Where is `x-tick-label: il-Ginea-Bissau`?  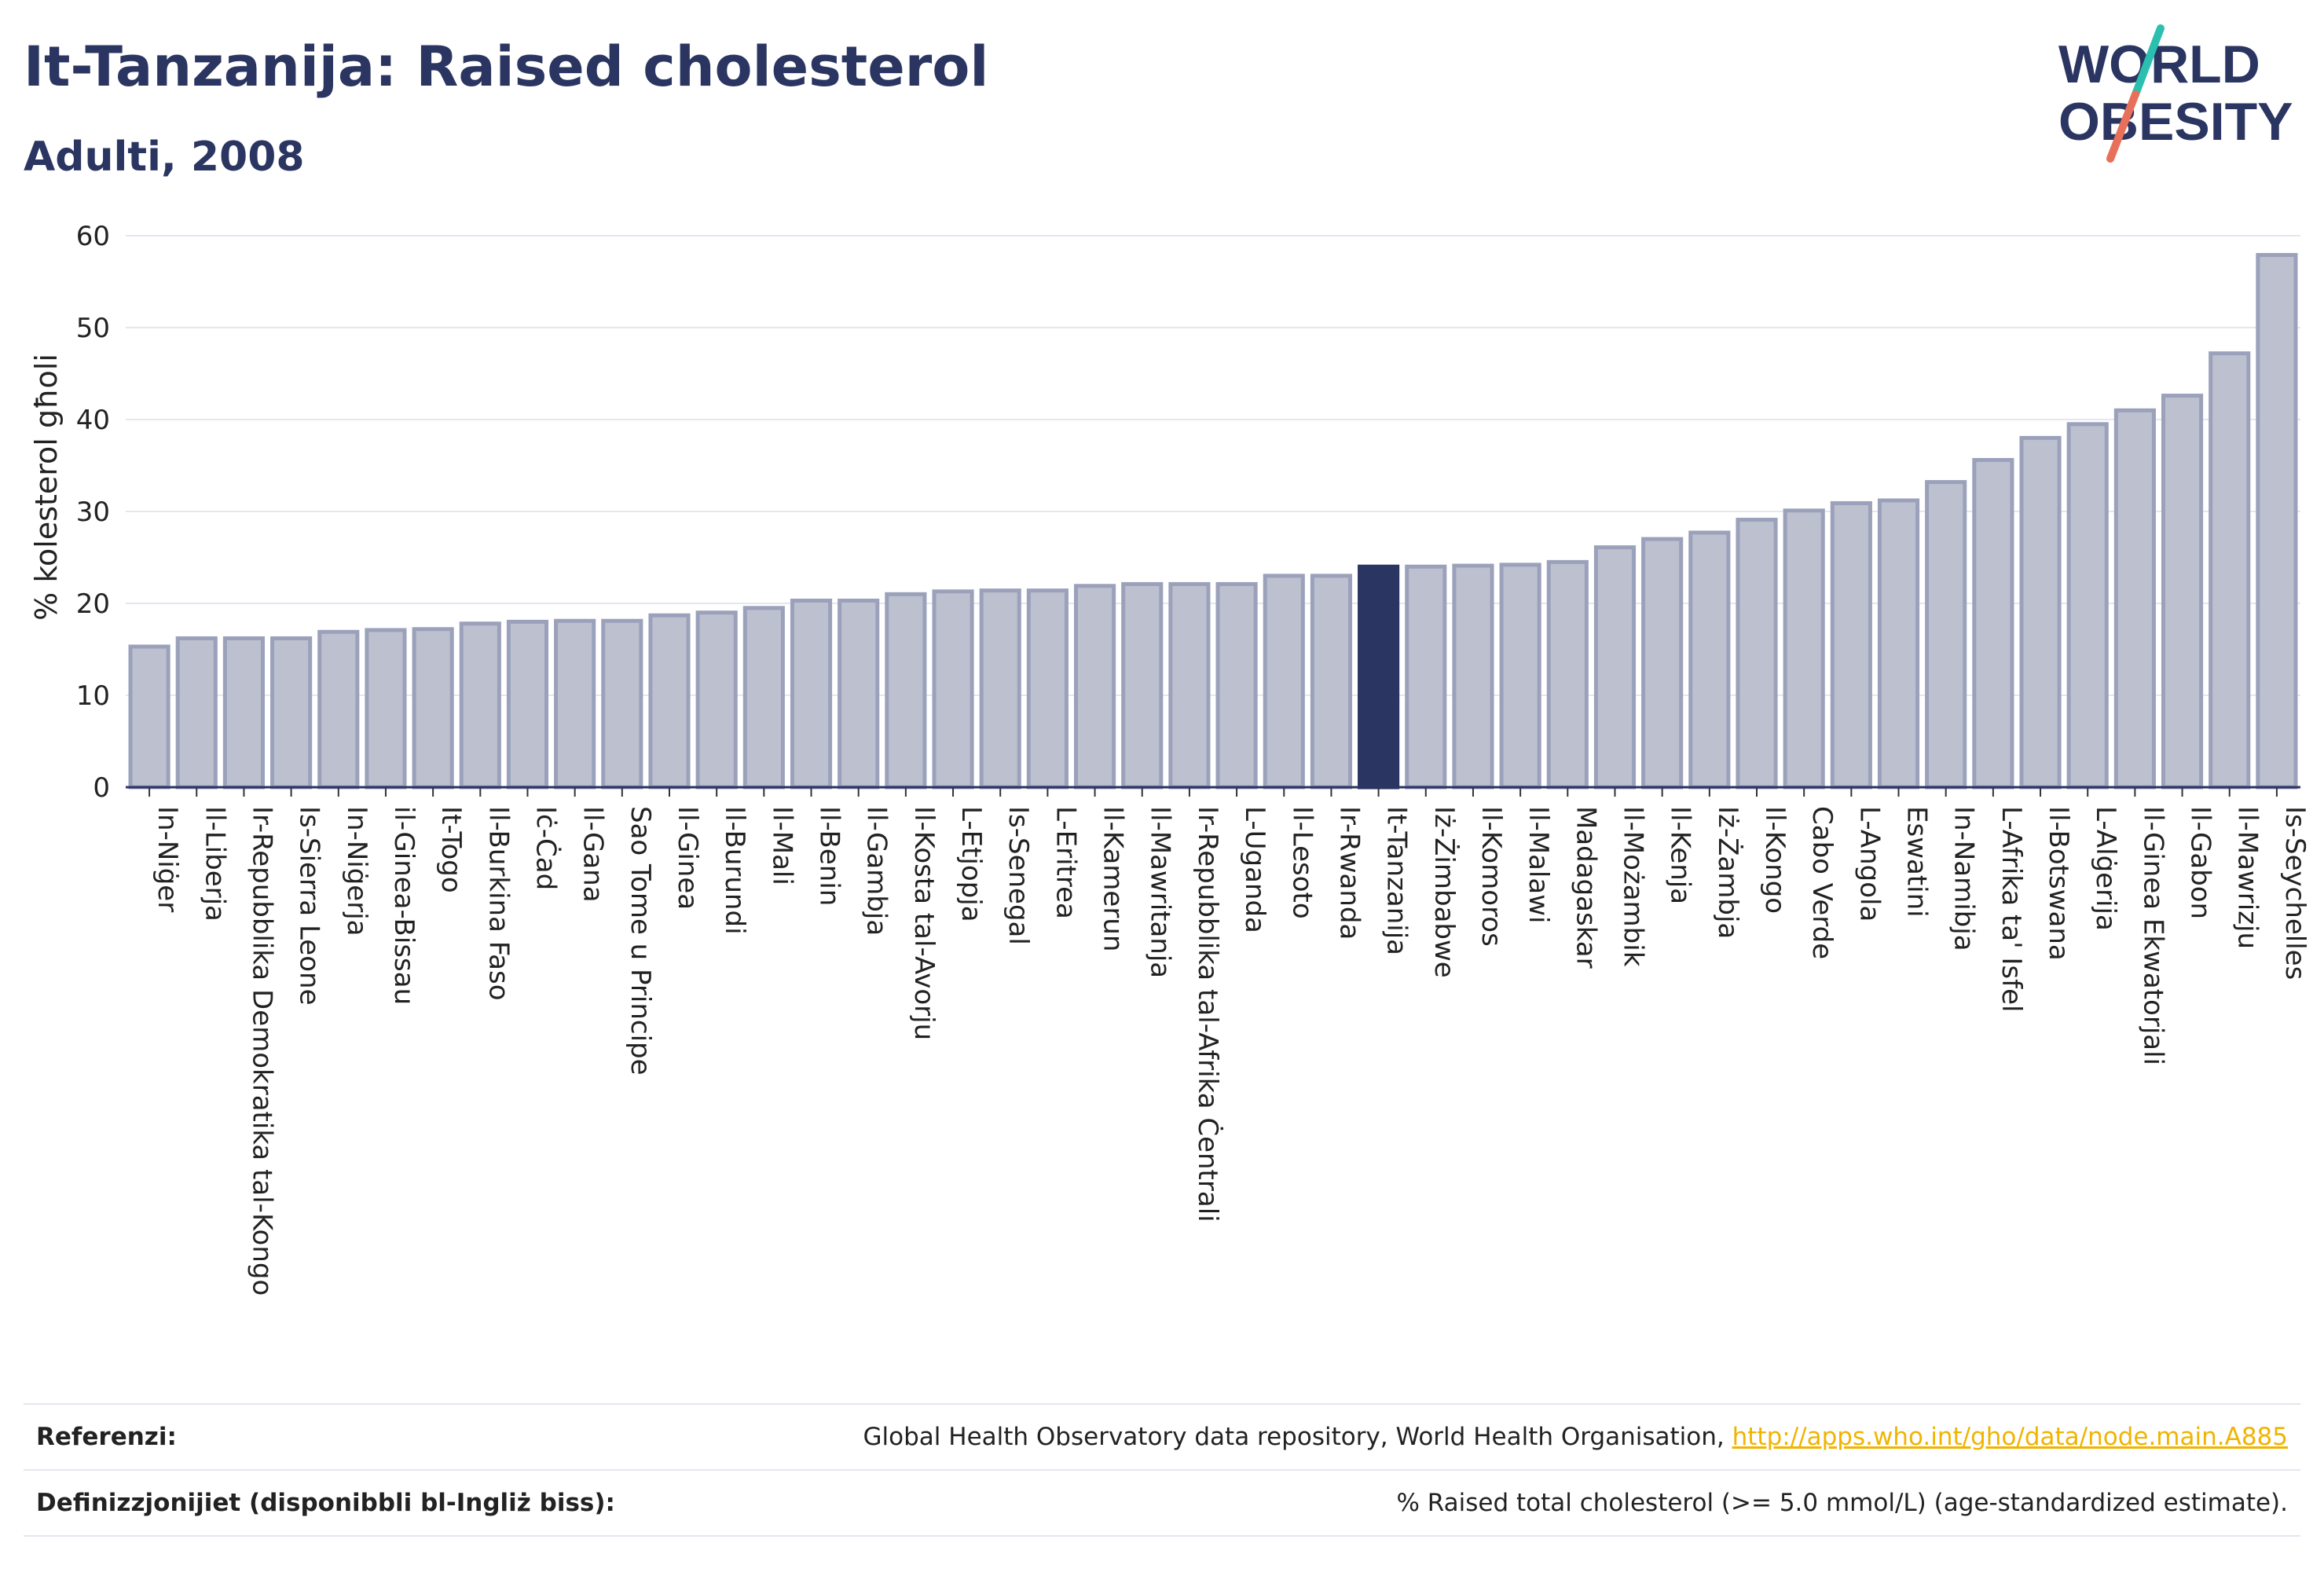 x-tick-label: il-Ginea-Bissau is located at coordinates (404, 905).